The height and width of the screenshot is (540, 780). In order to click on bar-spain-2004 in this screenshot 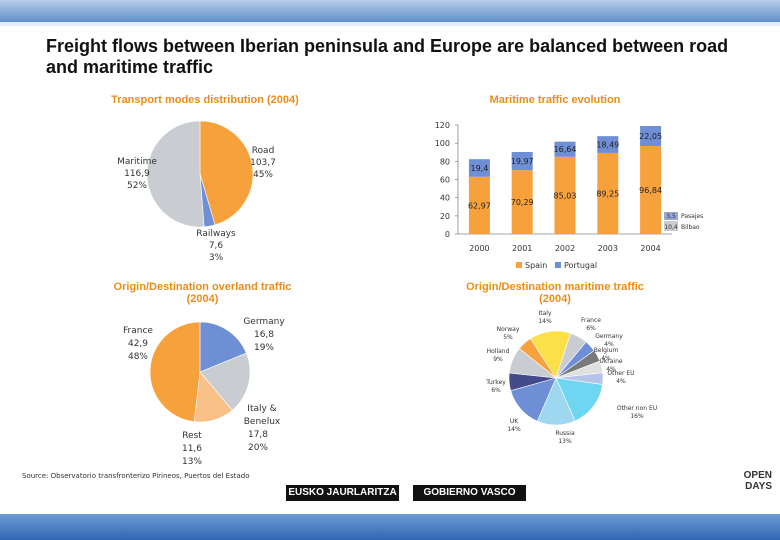, I will do `click(651, 190)`.